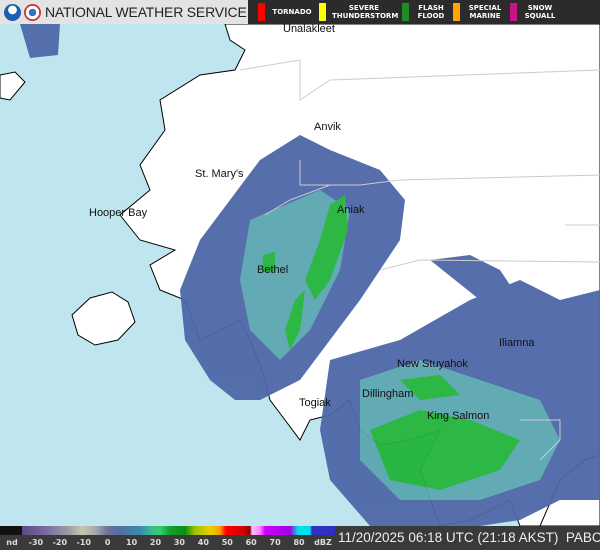 This screenshot has width=600, height=550. I want to click on warning-label: SNOW SQUALL, so click(540, 12).